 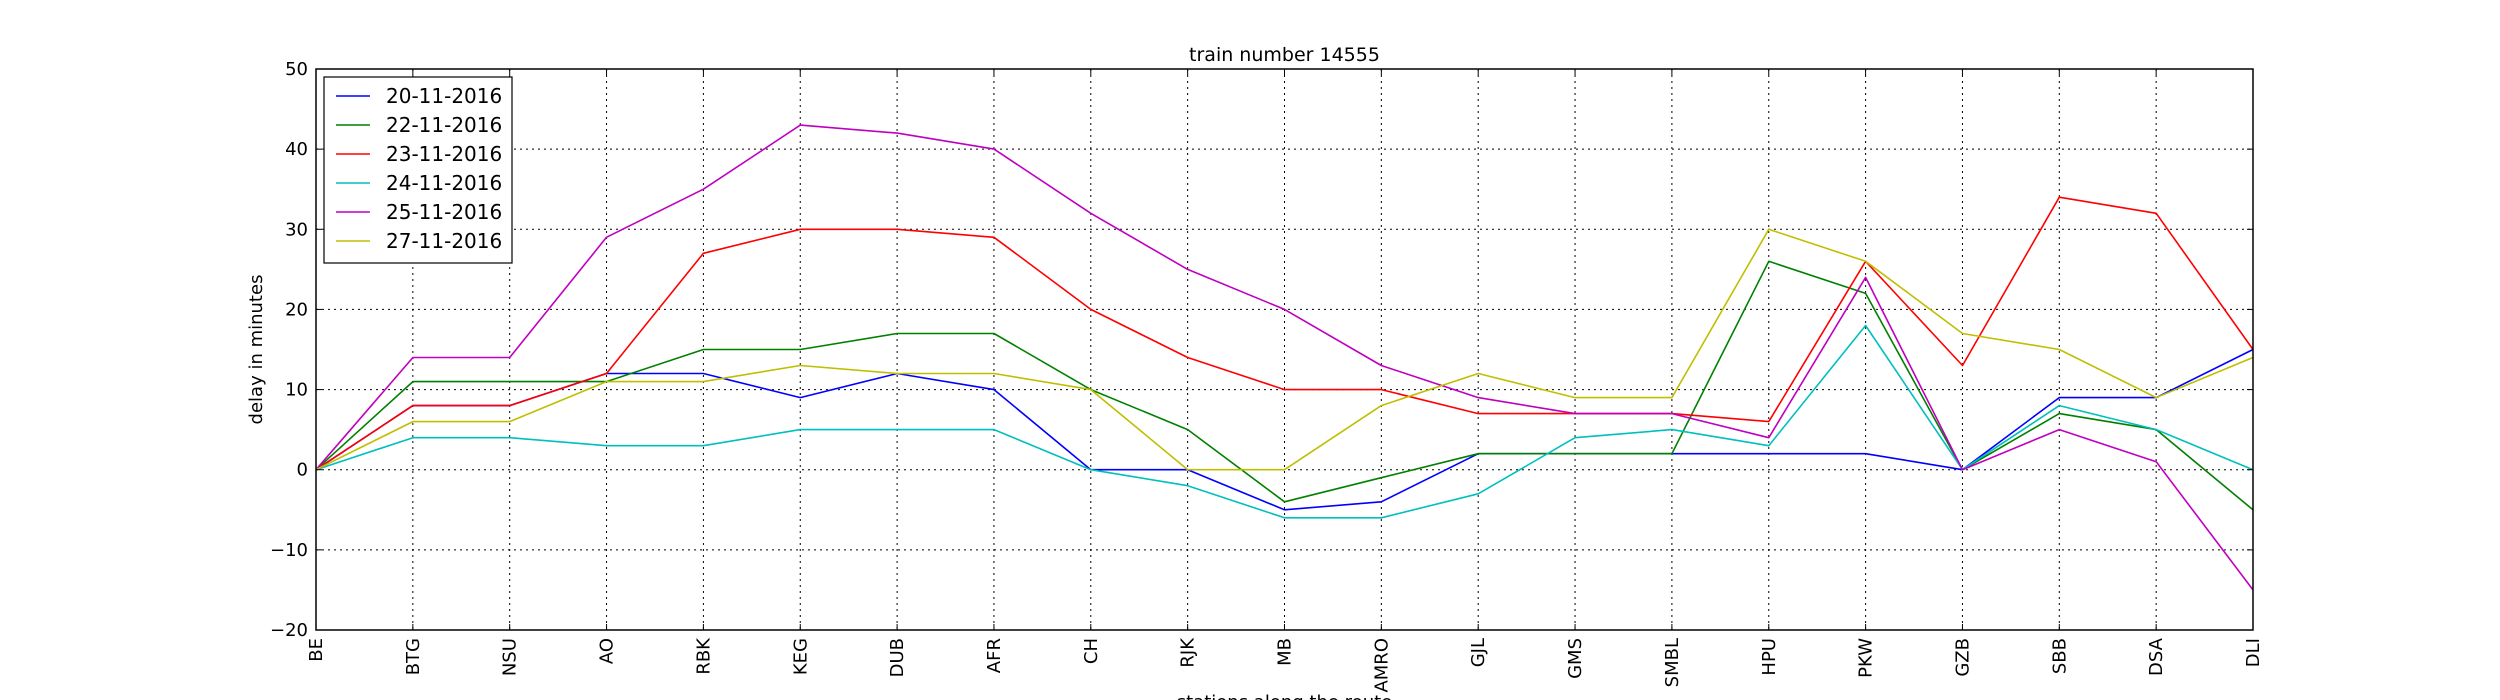 I want to click on y-axis-title: delay in minutes, so click(x=256, y=350).